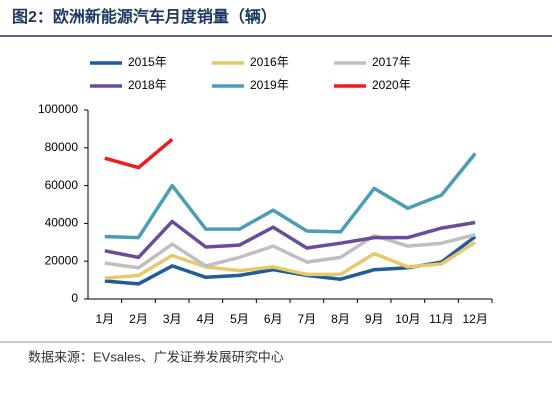 This screenshot has height=412, width=552. What do you see at coordinates (147, 85) in the screenshot?
I see `legend-label: 2018年` at bounding box center [147, 85].